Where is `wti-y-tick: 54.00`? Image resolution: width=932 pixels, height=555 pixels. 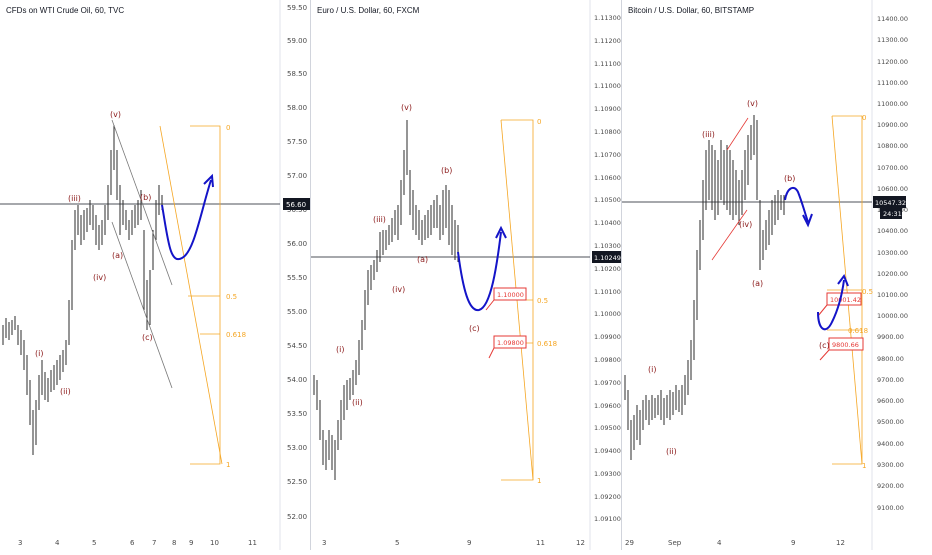 wti-y-tick: 54.00 is located at coordinates (297, 380).